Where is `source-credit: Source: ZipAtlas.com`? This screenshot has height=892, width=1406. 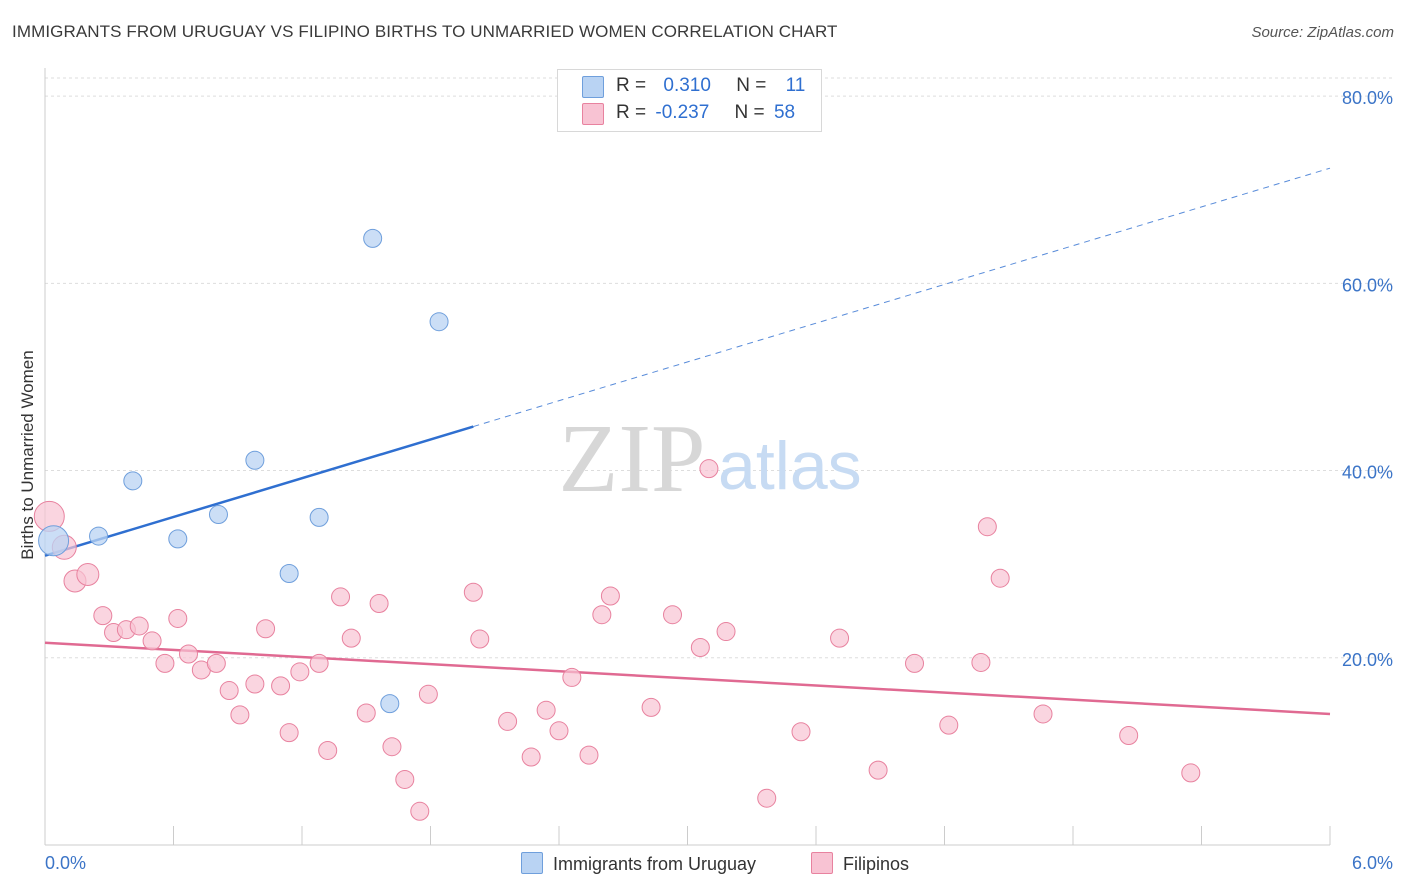 source-credit: Source: ZipAtlas.com is located at coordinates (1322, 32).